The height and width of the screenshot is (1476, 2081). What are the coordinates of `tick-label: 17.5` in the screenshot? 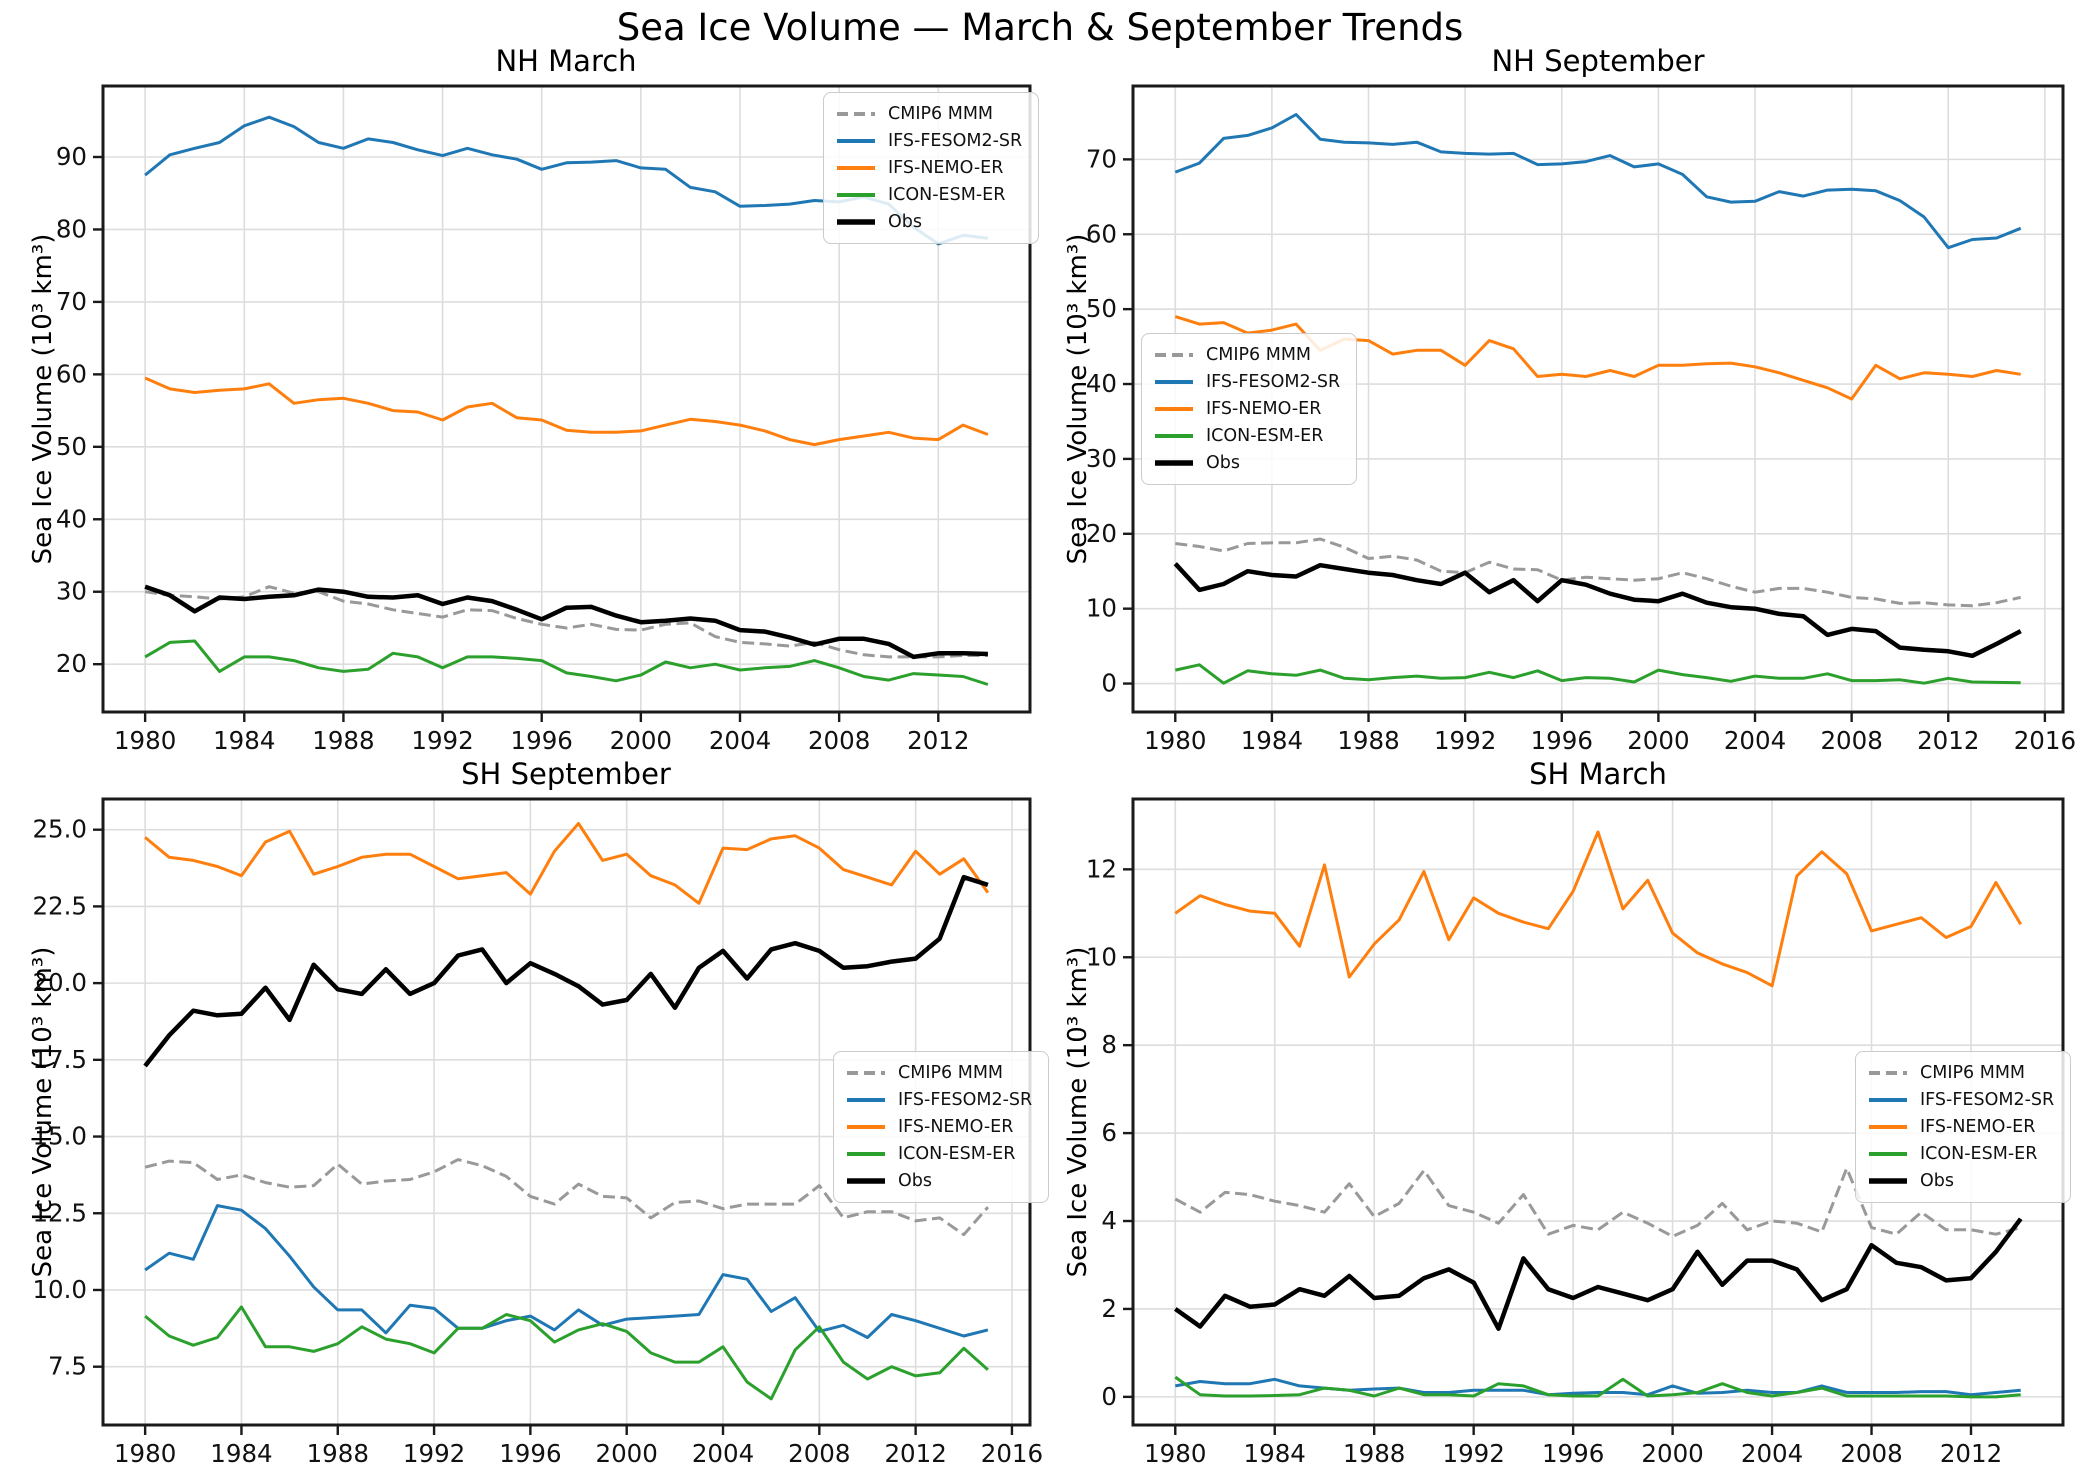 It's located at (59, 1059).